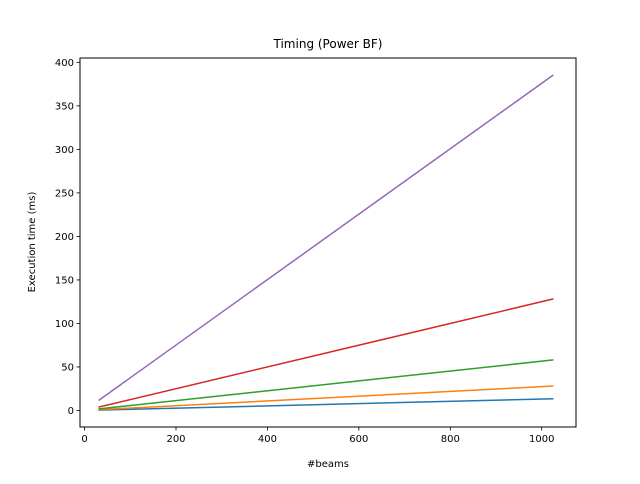 This screenshot has height=484, width=640. I want to click on y-tick-label: 200, so click(64, 237).